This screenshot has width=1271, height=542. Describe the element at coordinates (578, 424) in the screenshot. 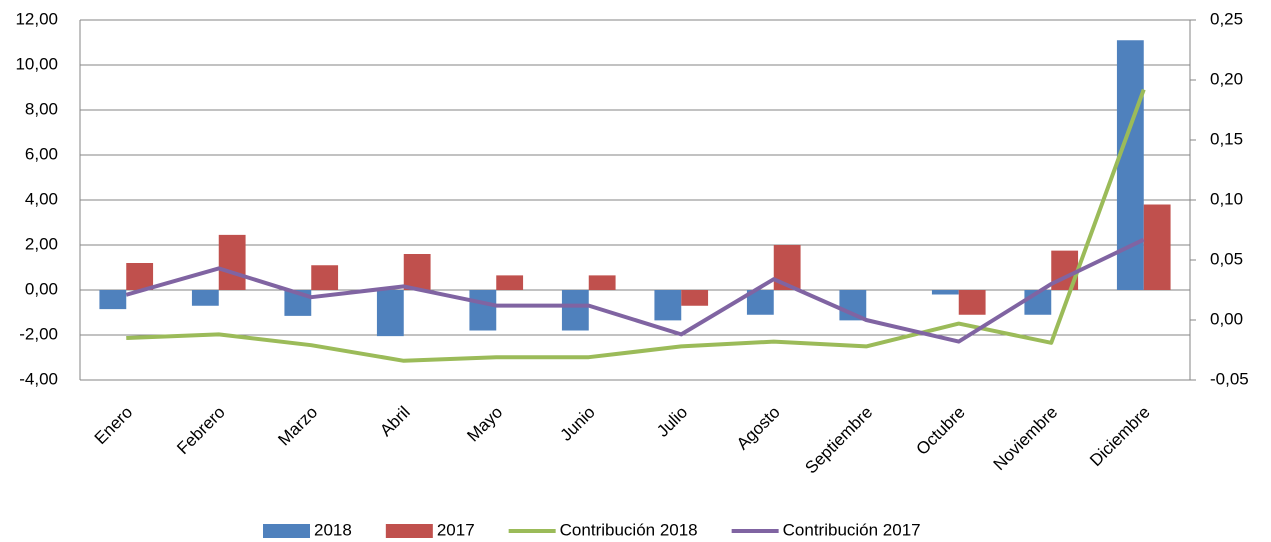

I see `x-tick-label: Junio` at that location.